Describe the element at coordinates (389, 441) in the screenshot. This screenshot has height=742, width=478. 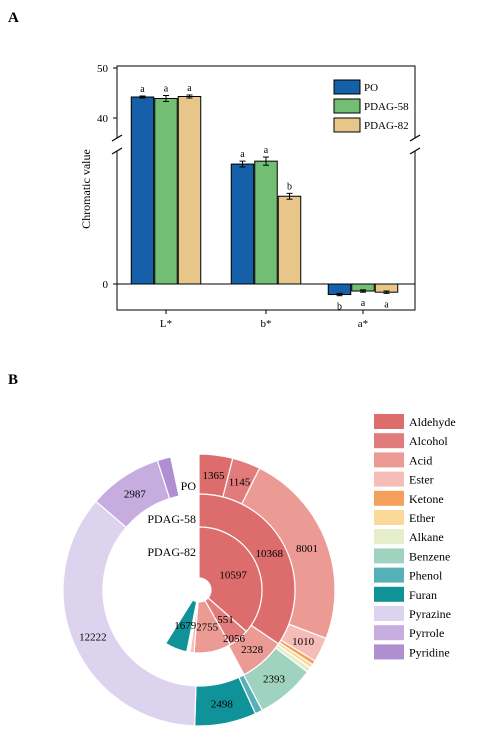
I see `legend-swatch-alcohol` at that location.